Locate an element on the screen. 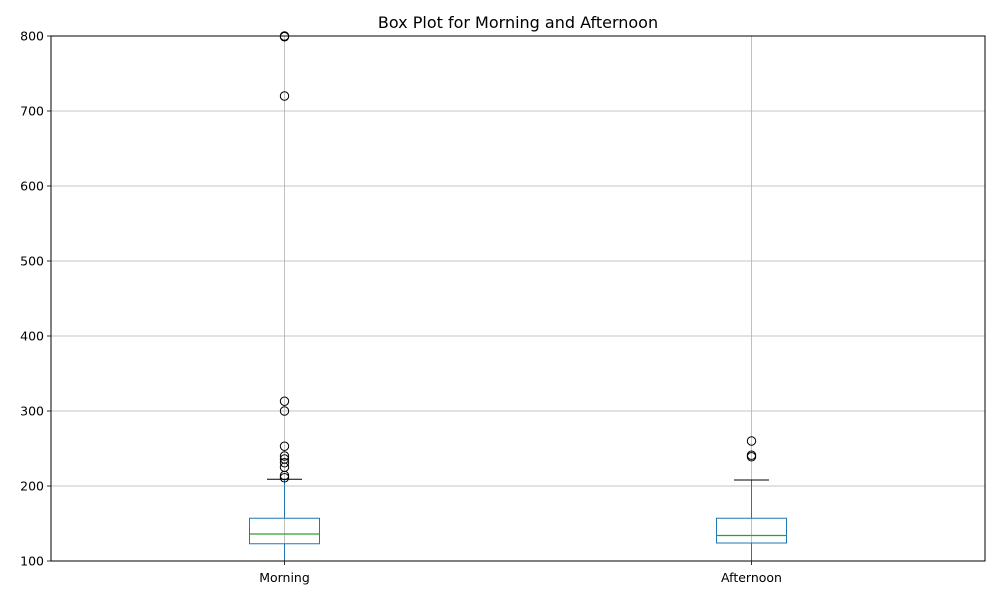  y-axis: 100 200 300 400 500 600 700 800 is located at coordinates (35, 299).